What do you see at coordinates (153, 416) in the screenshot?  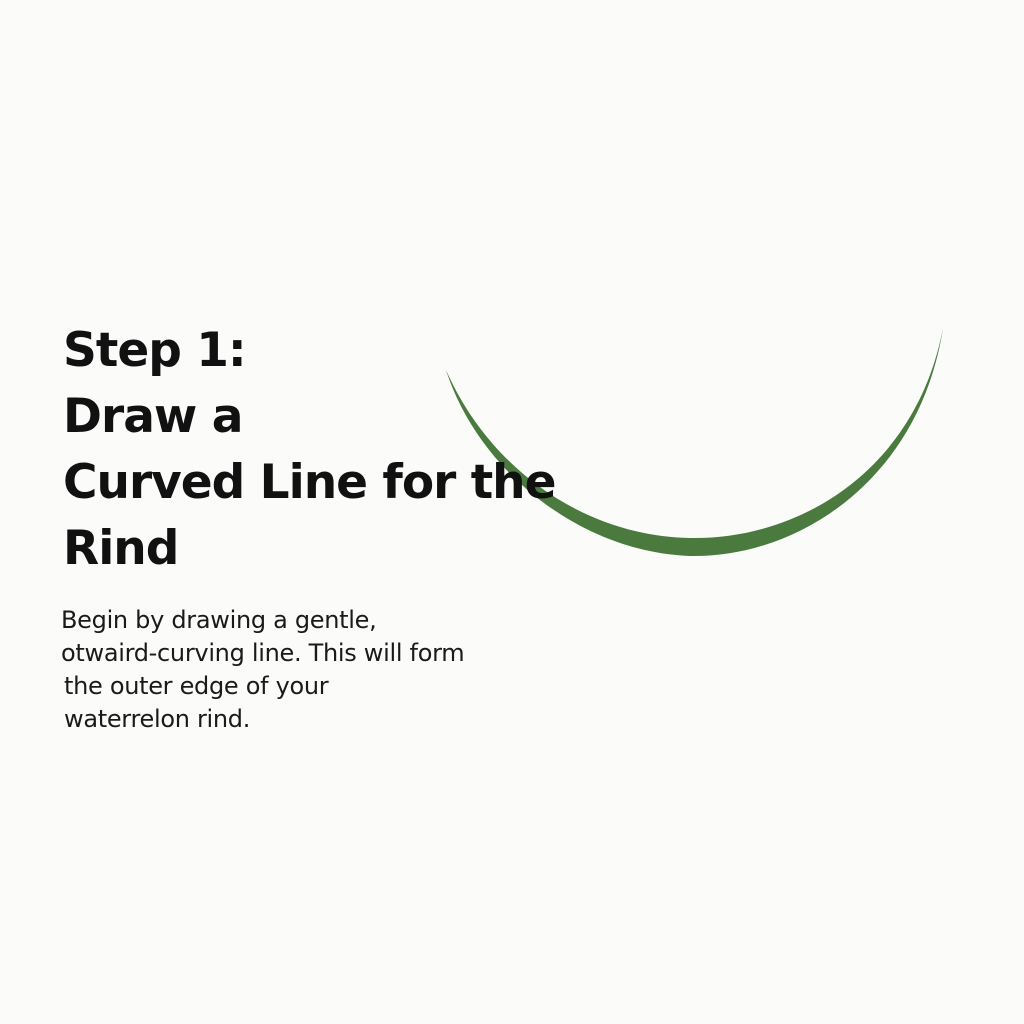 I see `step-title-line-2: Draw a` at bounding box center [153, 416].